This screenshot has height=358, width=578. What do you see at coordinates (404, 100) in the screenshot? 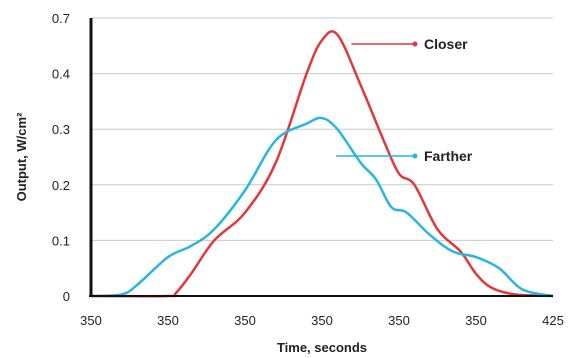
I see `series-labels: Closer Farther` at bounding box center [404, 100].